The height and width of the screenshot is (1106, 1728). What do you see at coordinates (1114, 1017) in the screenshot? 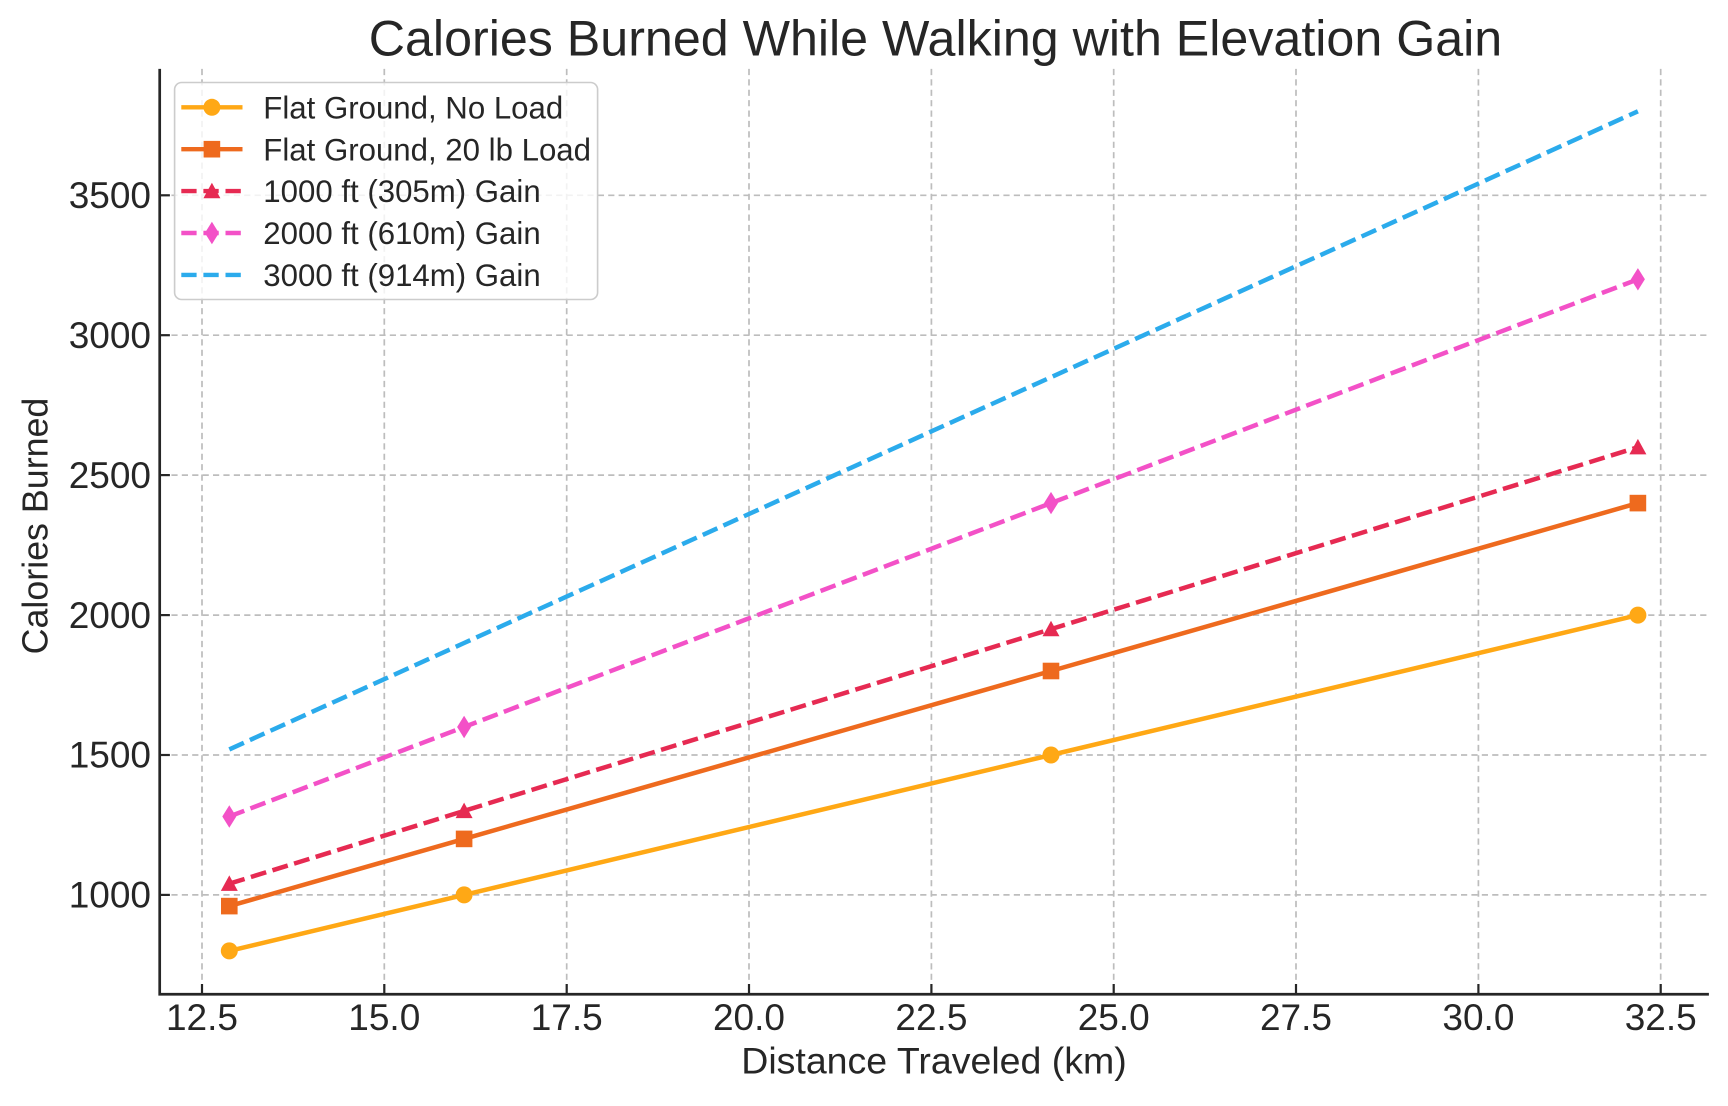
I see `svg-text: 25.0` at bounding box center [1114, 1017].